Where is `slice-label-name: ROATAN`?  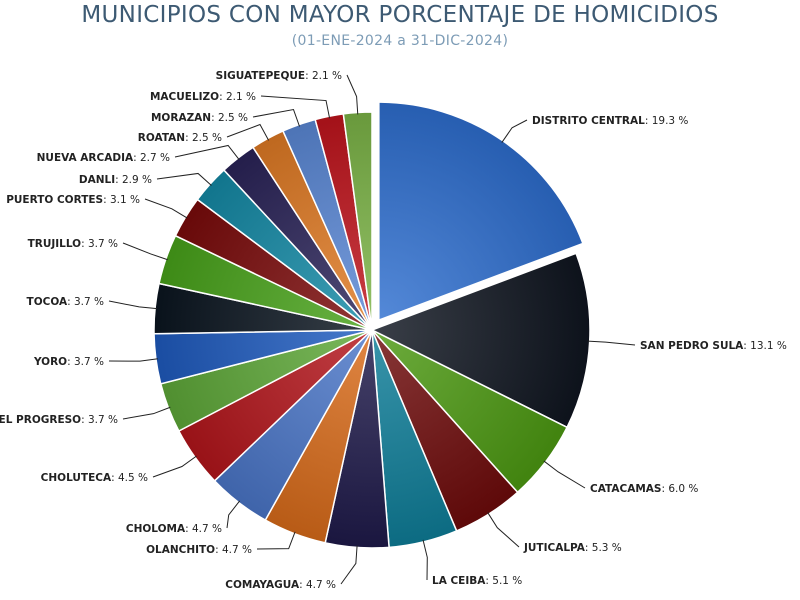
slice-label-name: ROATAN is located at coordinates (161, 138).